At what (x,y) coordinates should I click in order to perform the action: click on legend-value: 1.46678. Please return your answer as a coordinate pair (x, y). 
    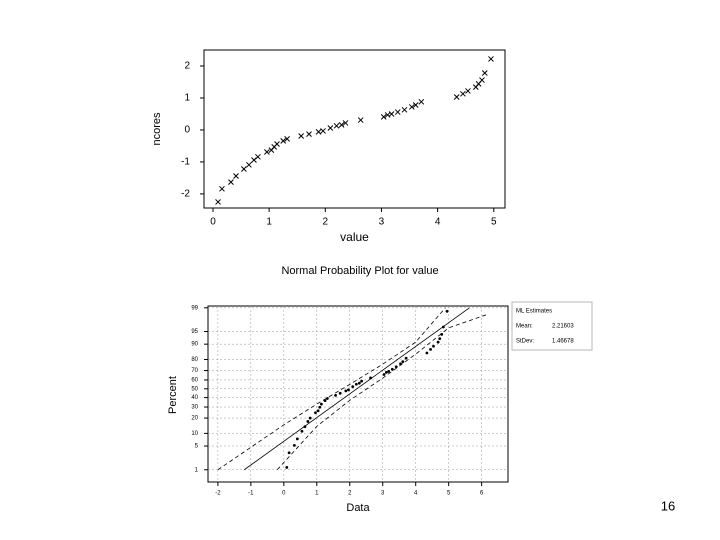
    Looking at the image, I should click on (563, 342).